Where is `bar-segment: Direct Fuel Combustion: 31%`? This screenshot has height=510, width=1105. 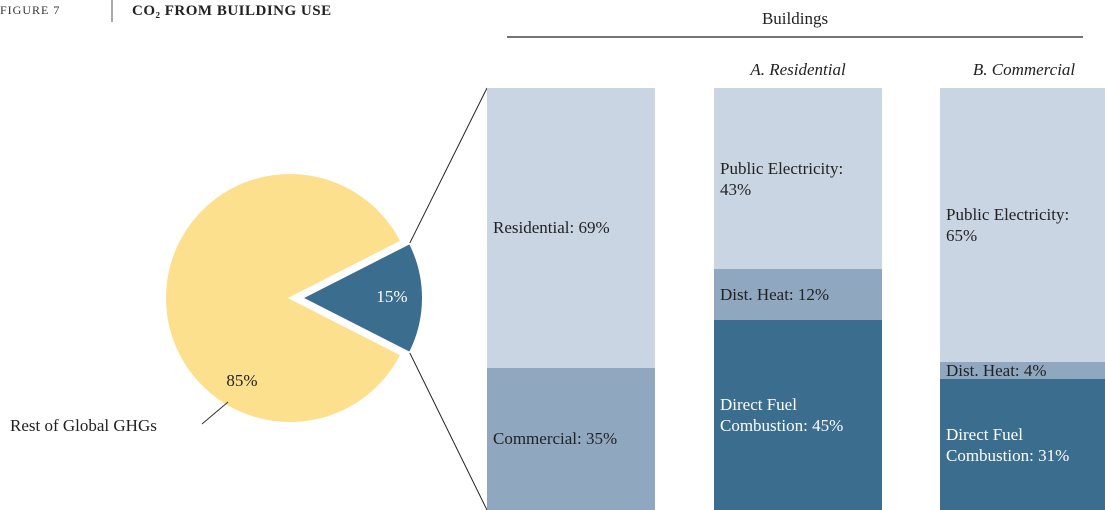
bar-segment: Direct Fuel Combustion: 31% is located at coordinates (1022, 444).